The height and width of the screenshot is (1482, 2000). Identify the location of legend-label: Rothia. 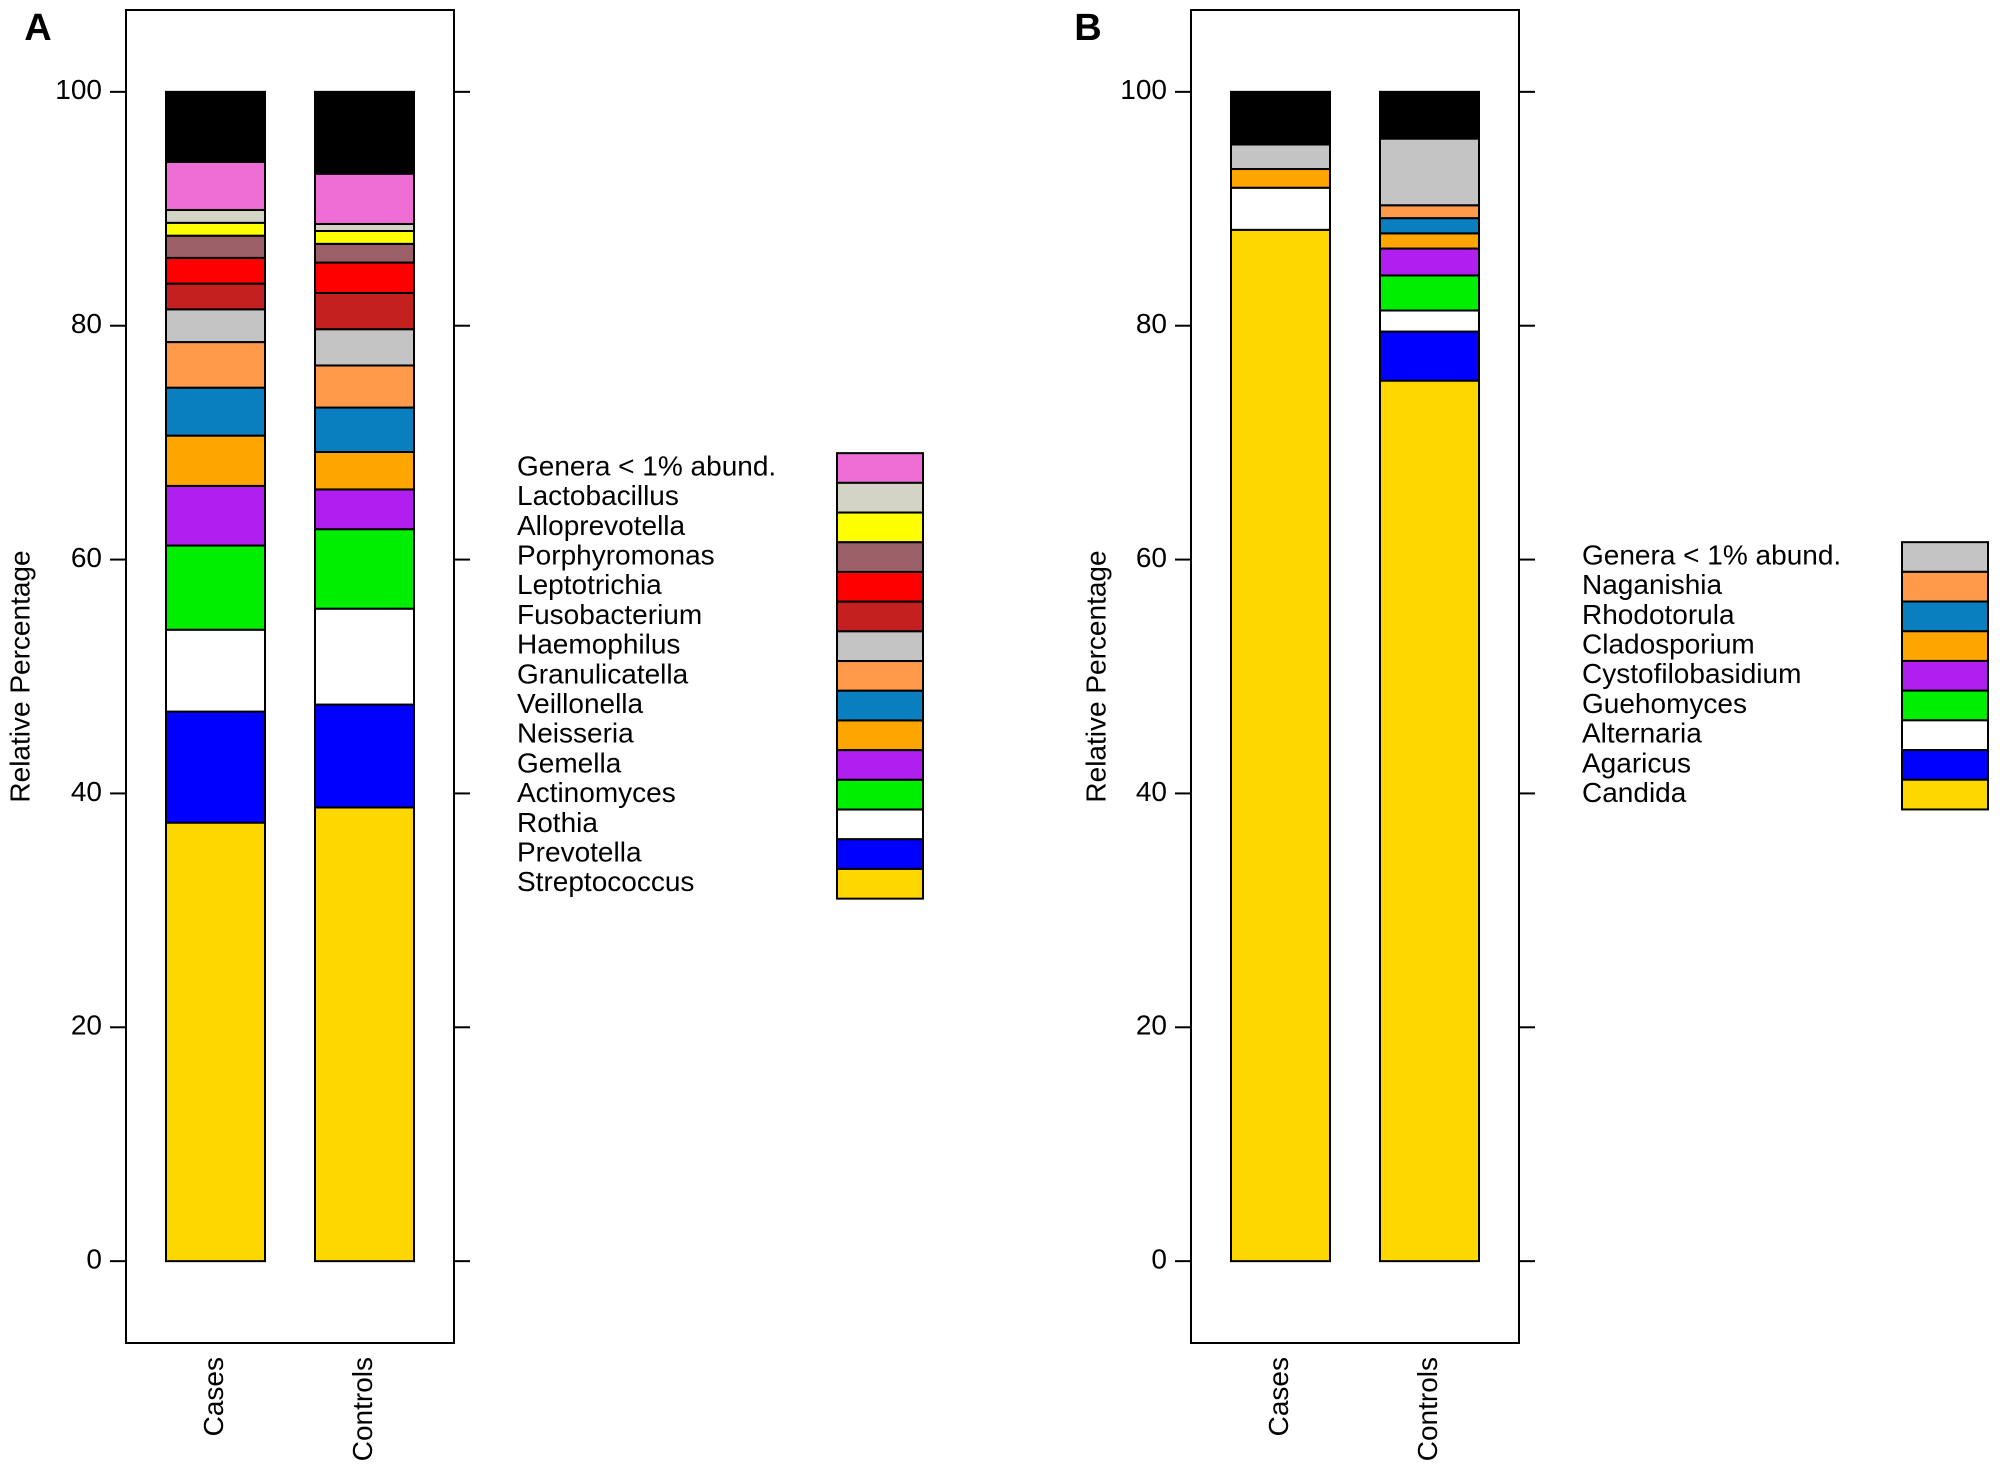
(557, 822).